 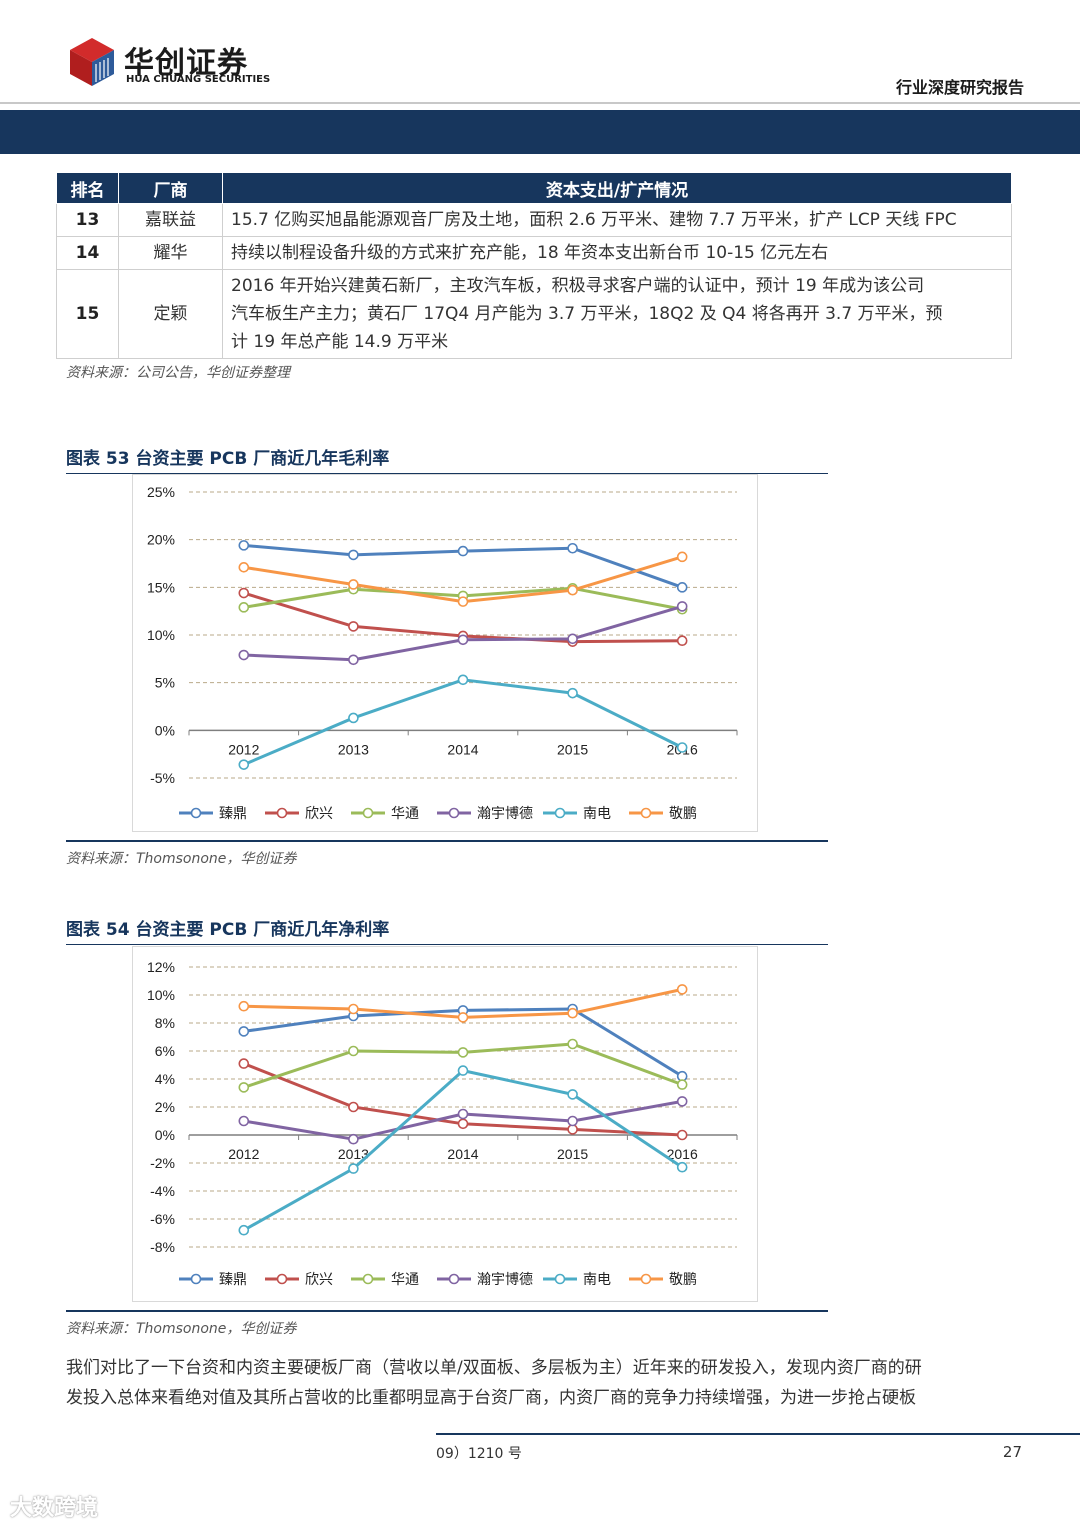 What do you see at coordinates (162, 1219) in the screenshot?
I see `y-tick-label: -6%` at bounding box center [162, 1219].